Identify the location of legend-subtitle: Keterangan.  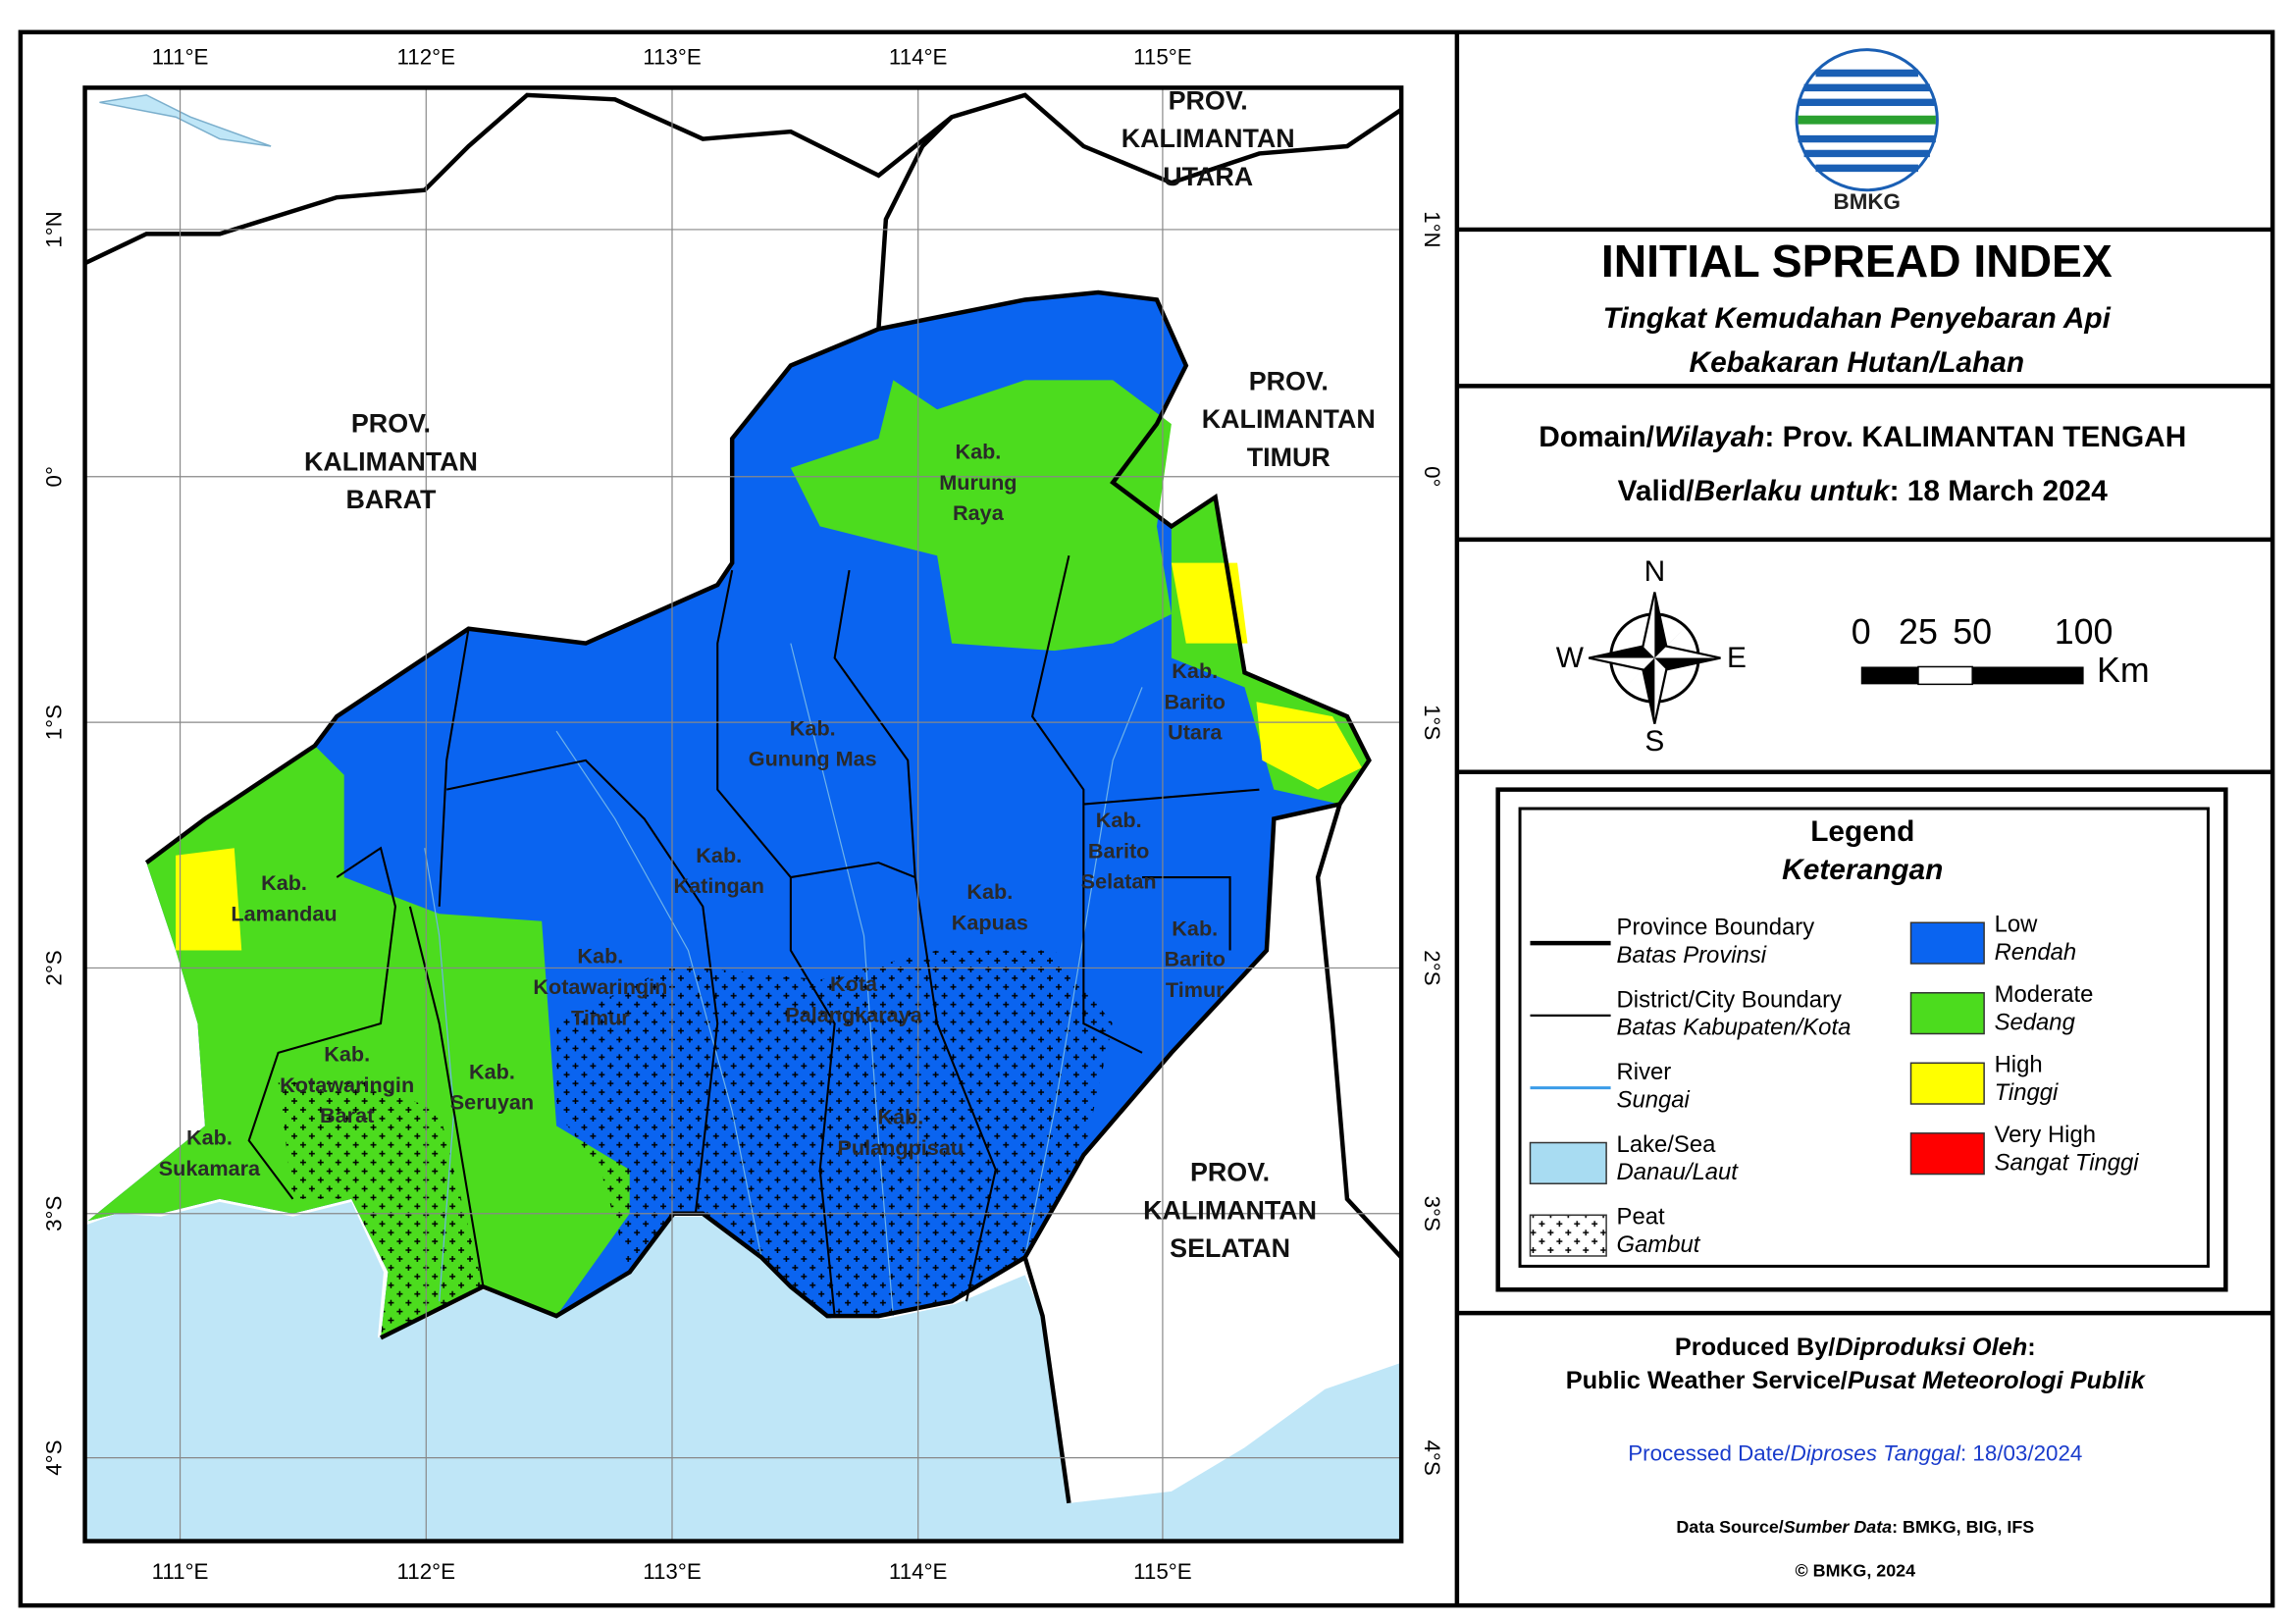
(1862, 870).